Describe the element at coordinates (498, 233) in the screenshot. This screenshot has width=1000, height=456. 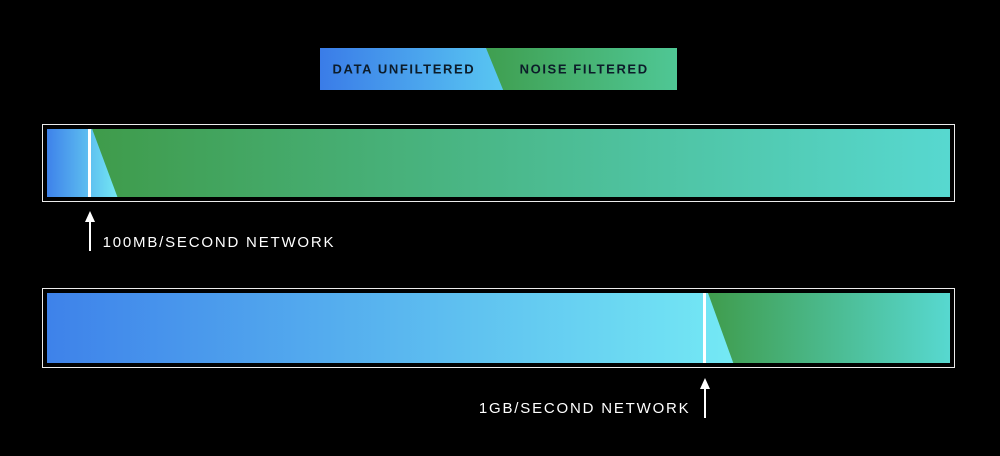
I see `annotation-100mb: 100MB/SECOND NETWORK` at that location.